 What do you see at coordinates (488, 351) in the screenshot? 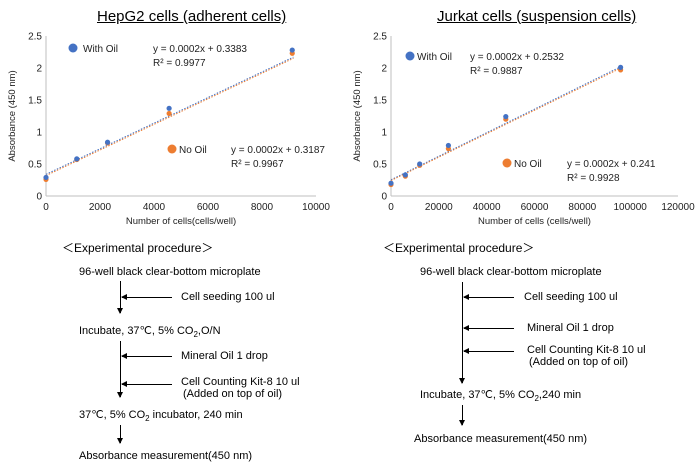
I see `right-arrow-cck8` at bounding box center [488, 351].